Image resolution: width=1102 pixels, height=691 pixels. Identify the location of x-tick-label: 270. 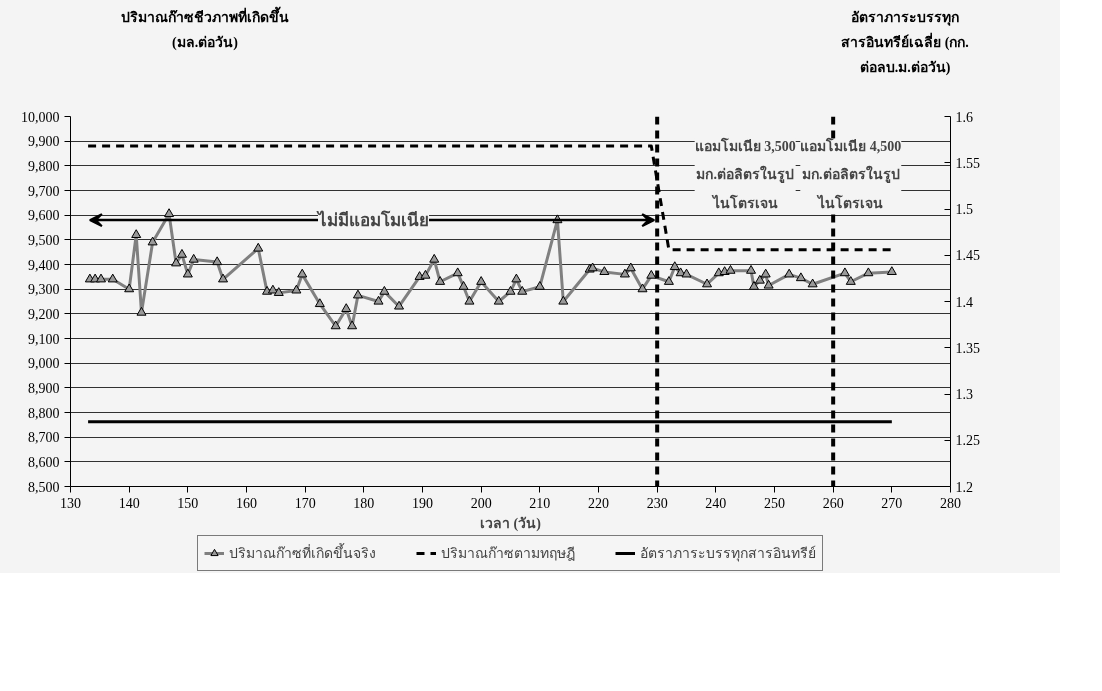
(892, 503).